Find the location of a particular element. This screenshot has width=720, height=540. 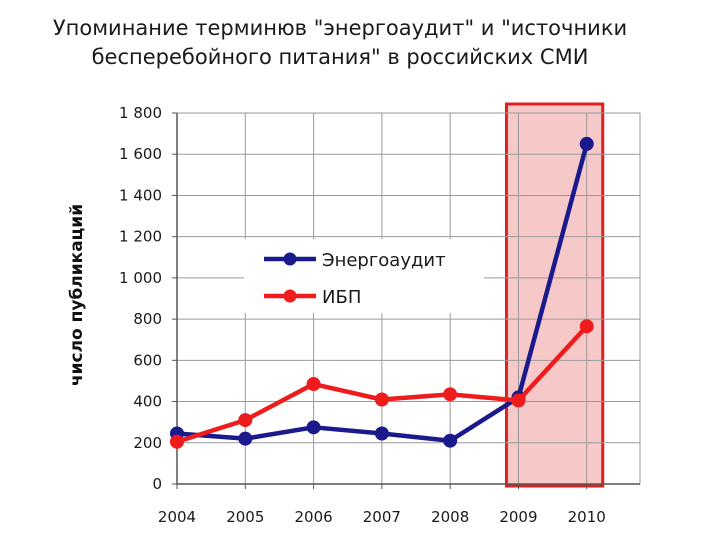

legend-label: Энергоаудит is located at coordinates (384, 260).